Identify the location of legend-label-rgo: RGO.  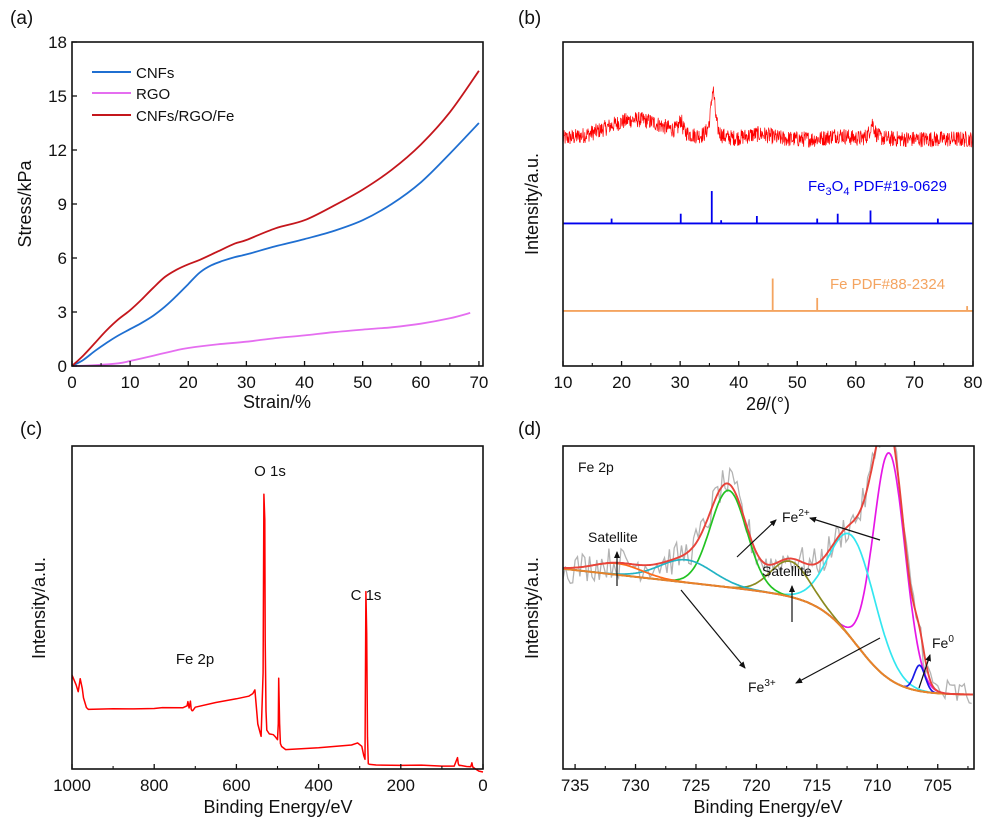
(153, 94).